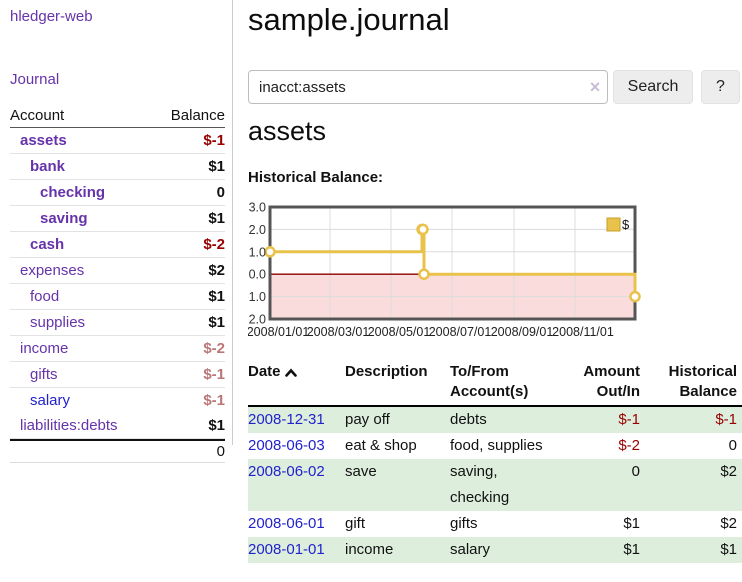  Describe the element at coordinates (52, 270) in the screenshot. I see `sidebar-account-link: expenses` at that location.